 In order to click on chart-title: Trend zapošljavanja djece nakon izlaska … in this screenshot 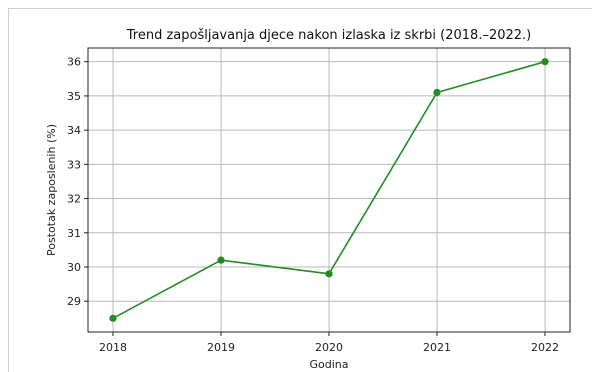, I will do `click(329, 35)`.